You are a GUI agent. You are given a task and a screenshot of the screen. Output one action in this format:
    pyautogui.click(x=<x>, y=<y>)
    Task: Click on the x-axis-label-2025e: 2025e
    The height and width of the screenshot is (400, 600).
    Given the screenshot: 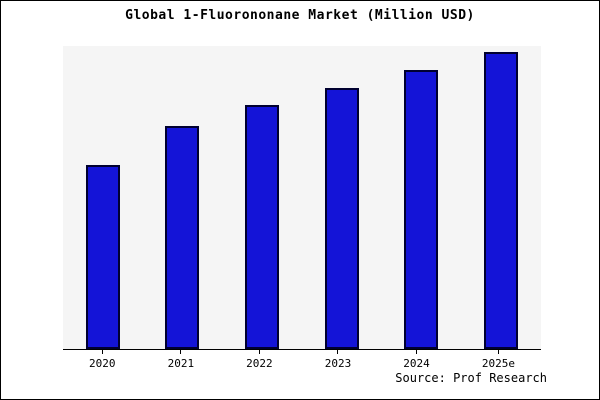 What is the action you would take?
    pyautogui.click(x=498, y=363)
    